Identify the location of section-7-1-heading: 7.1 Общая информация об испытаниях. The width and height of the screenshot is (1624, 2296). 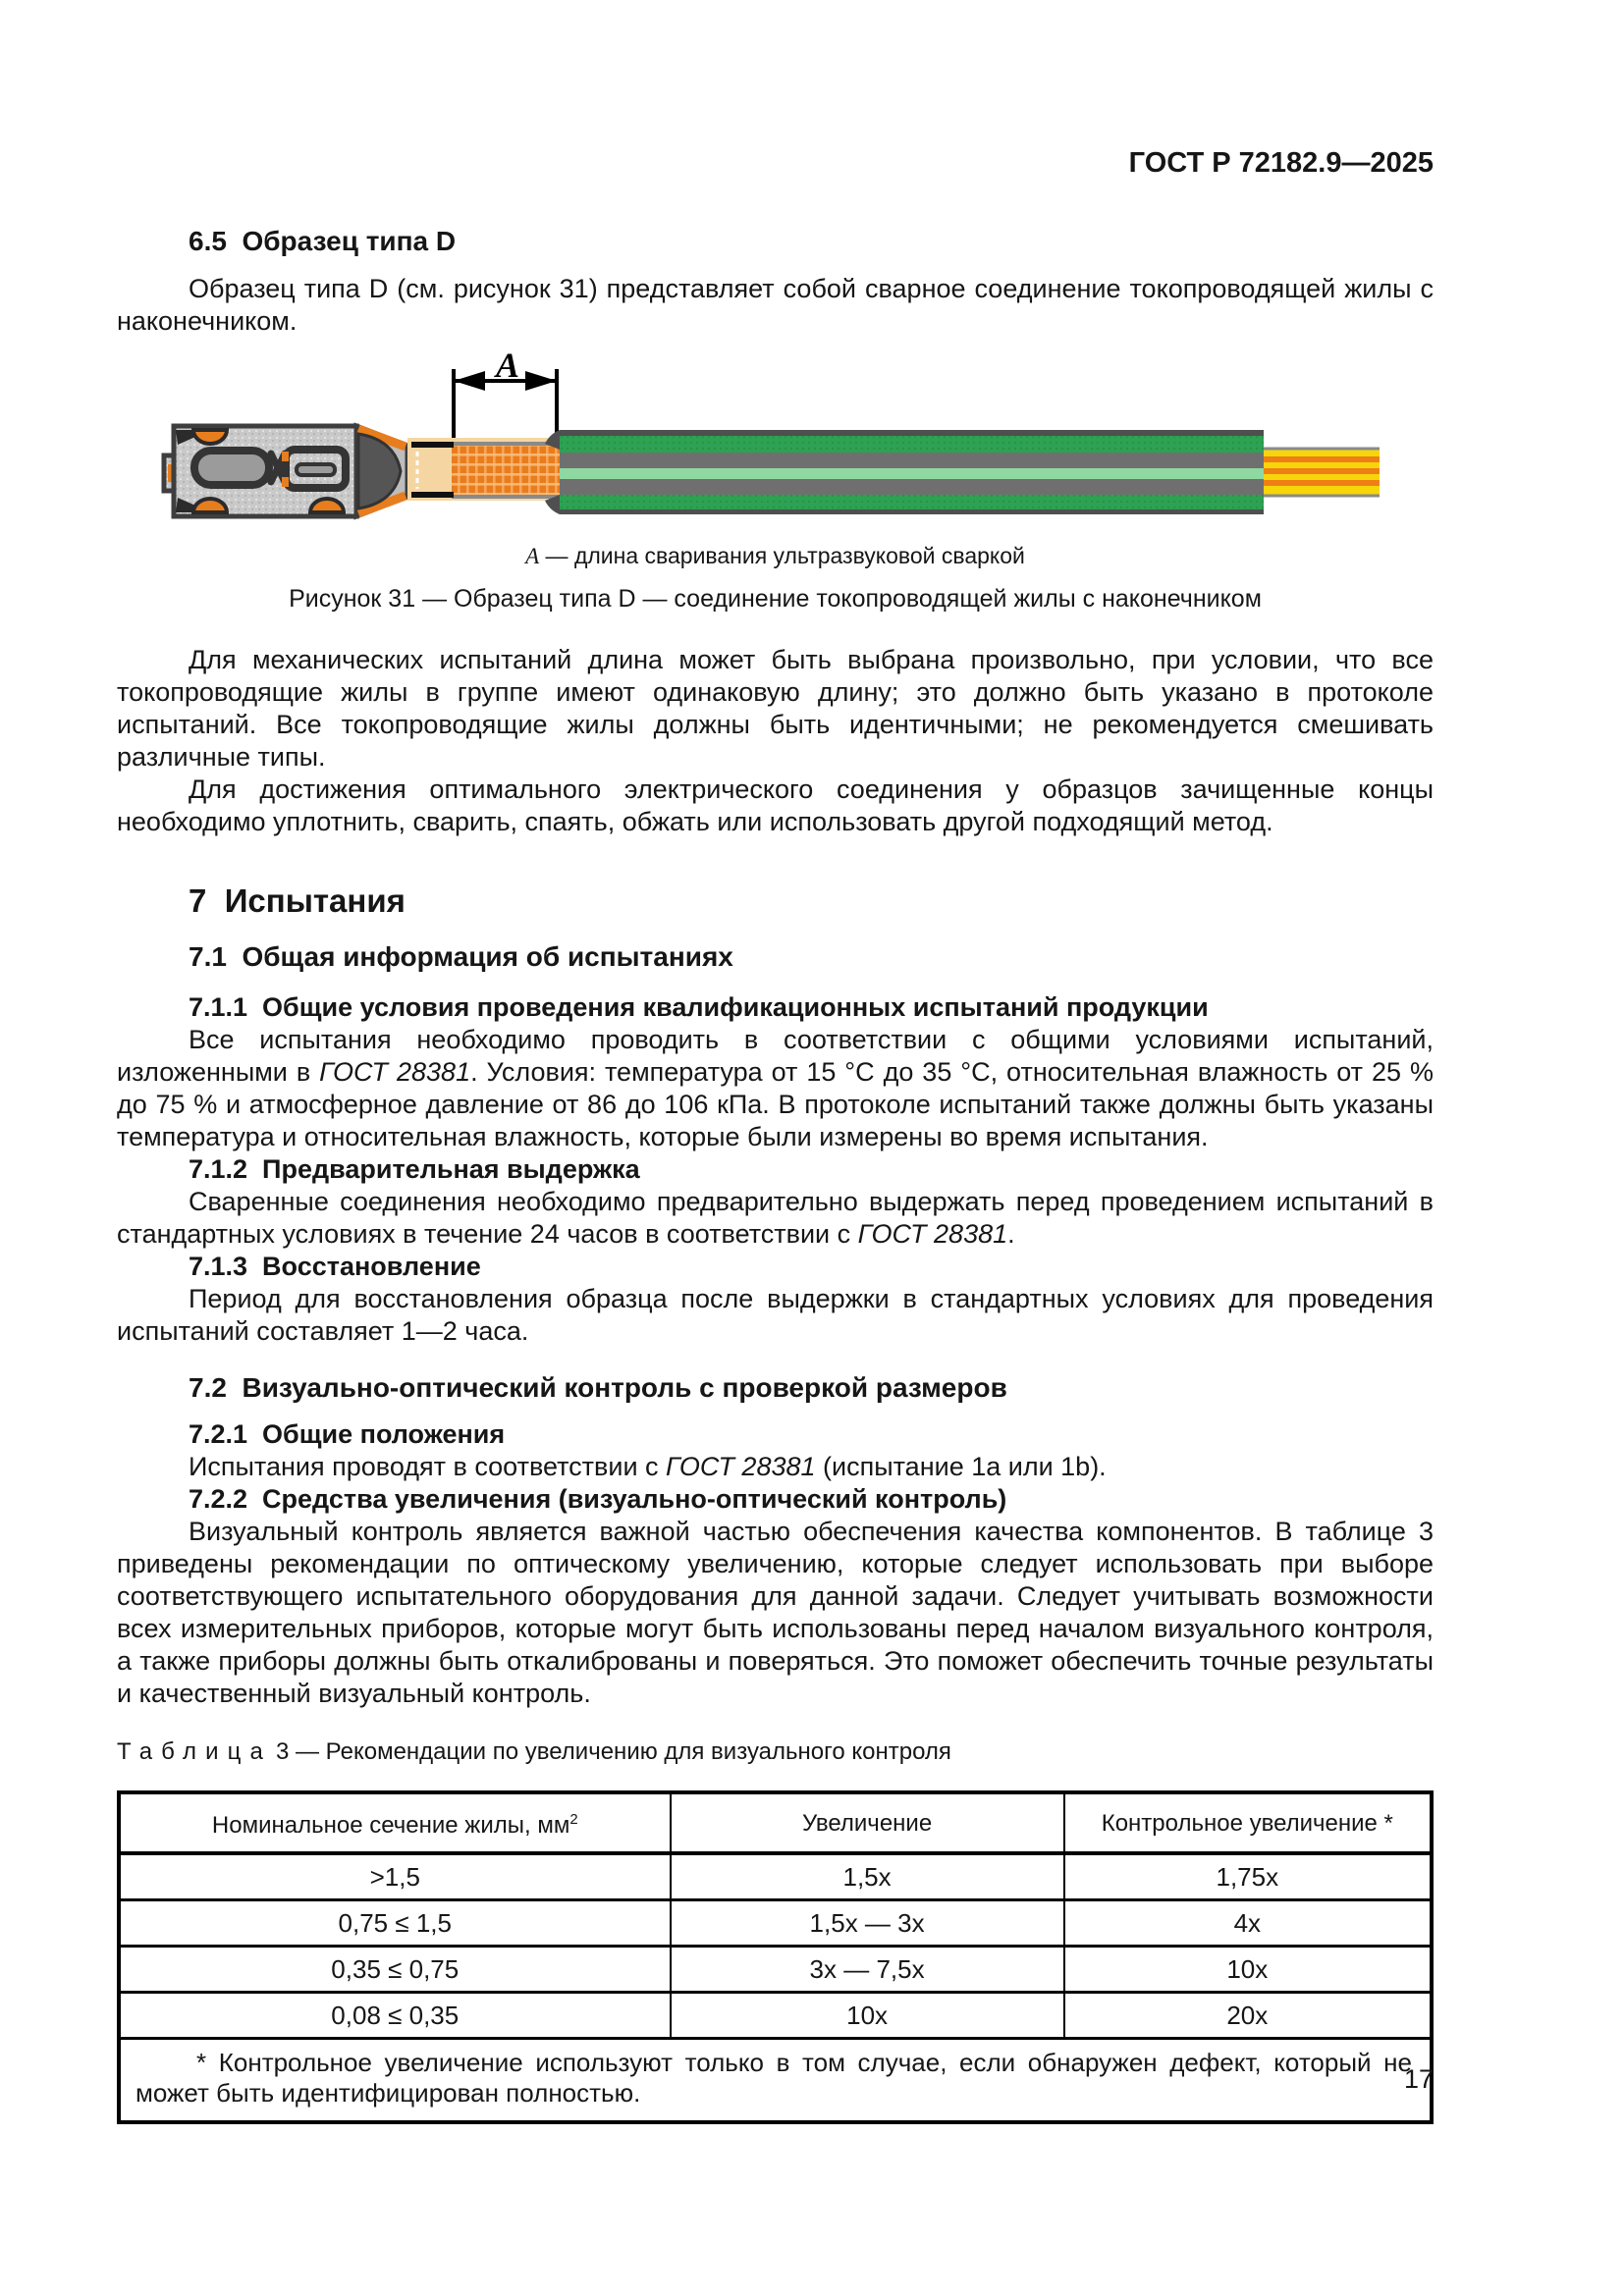
(461, 956).